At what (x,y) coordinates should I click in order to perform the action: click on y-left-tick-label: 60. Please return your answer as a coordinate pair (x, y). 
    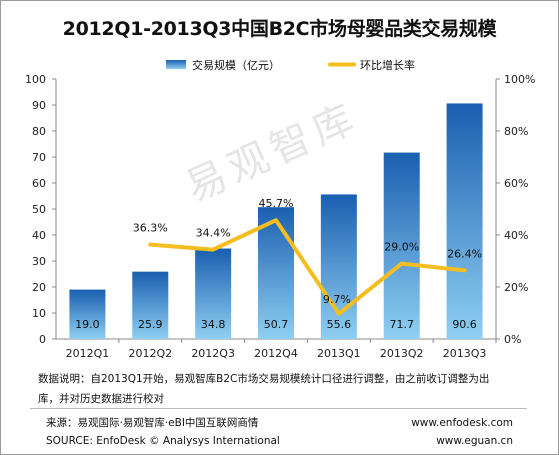
    Looking at the image, I should click on (39, 183).